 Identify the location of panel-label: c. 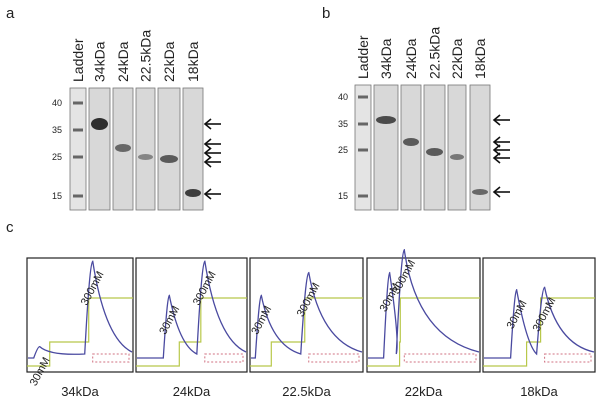
(10, 227).